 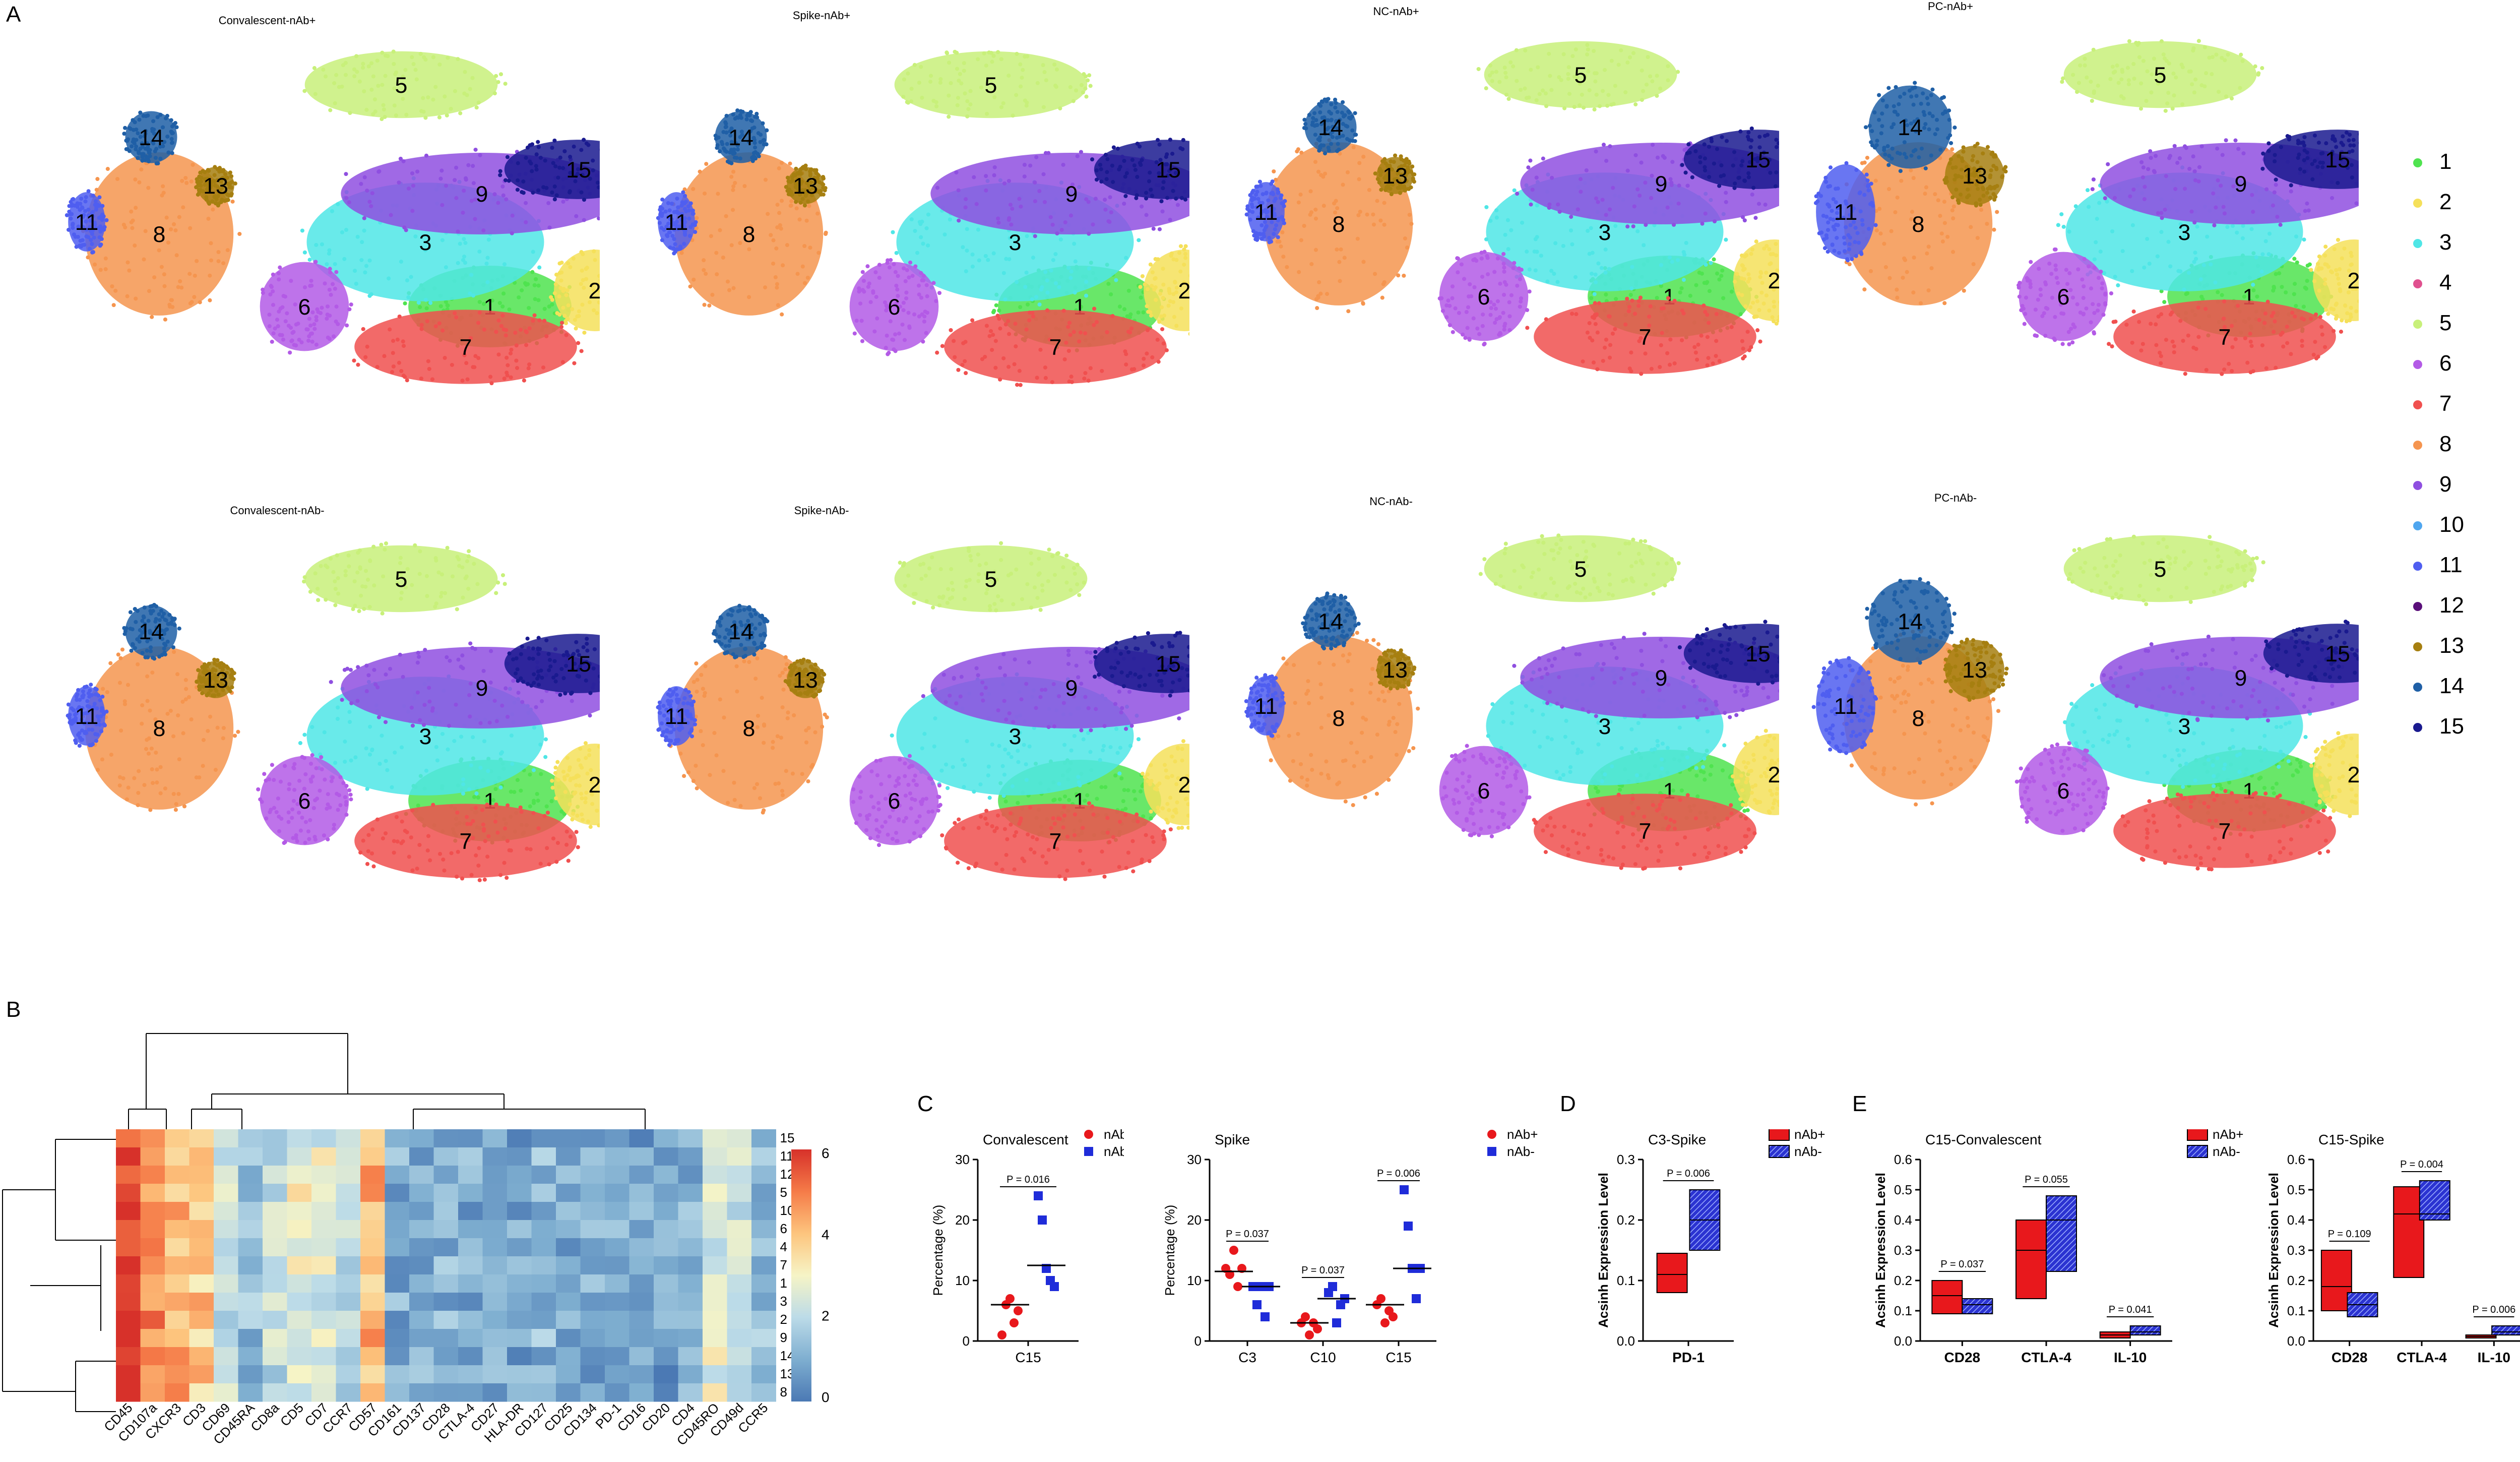 What do you see at coordinates (1169, 1250) in the screenshot?
I see `y-axis-label: Percentage (%)` at bounding box center [1169, 1250].